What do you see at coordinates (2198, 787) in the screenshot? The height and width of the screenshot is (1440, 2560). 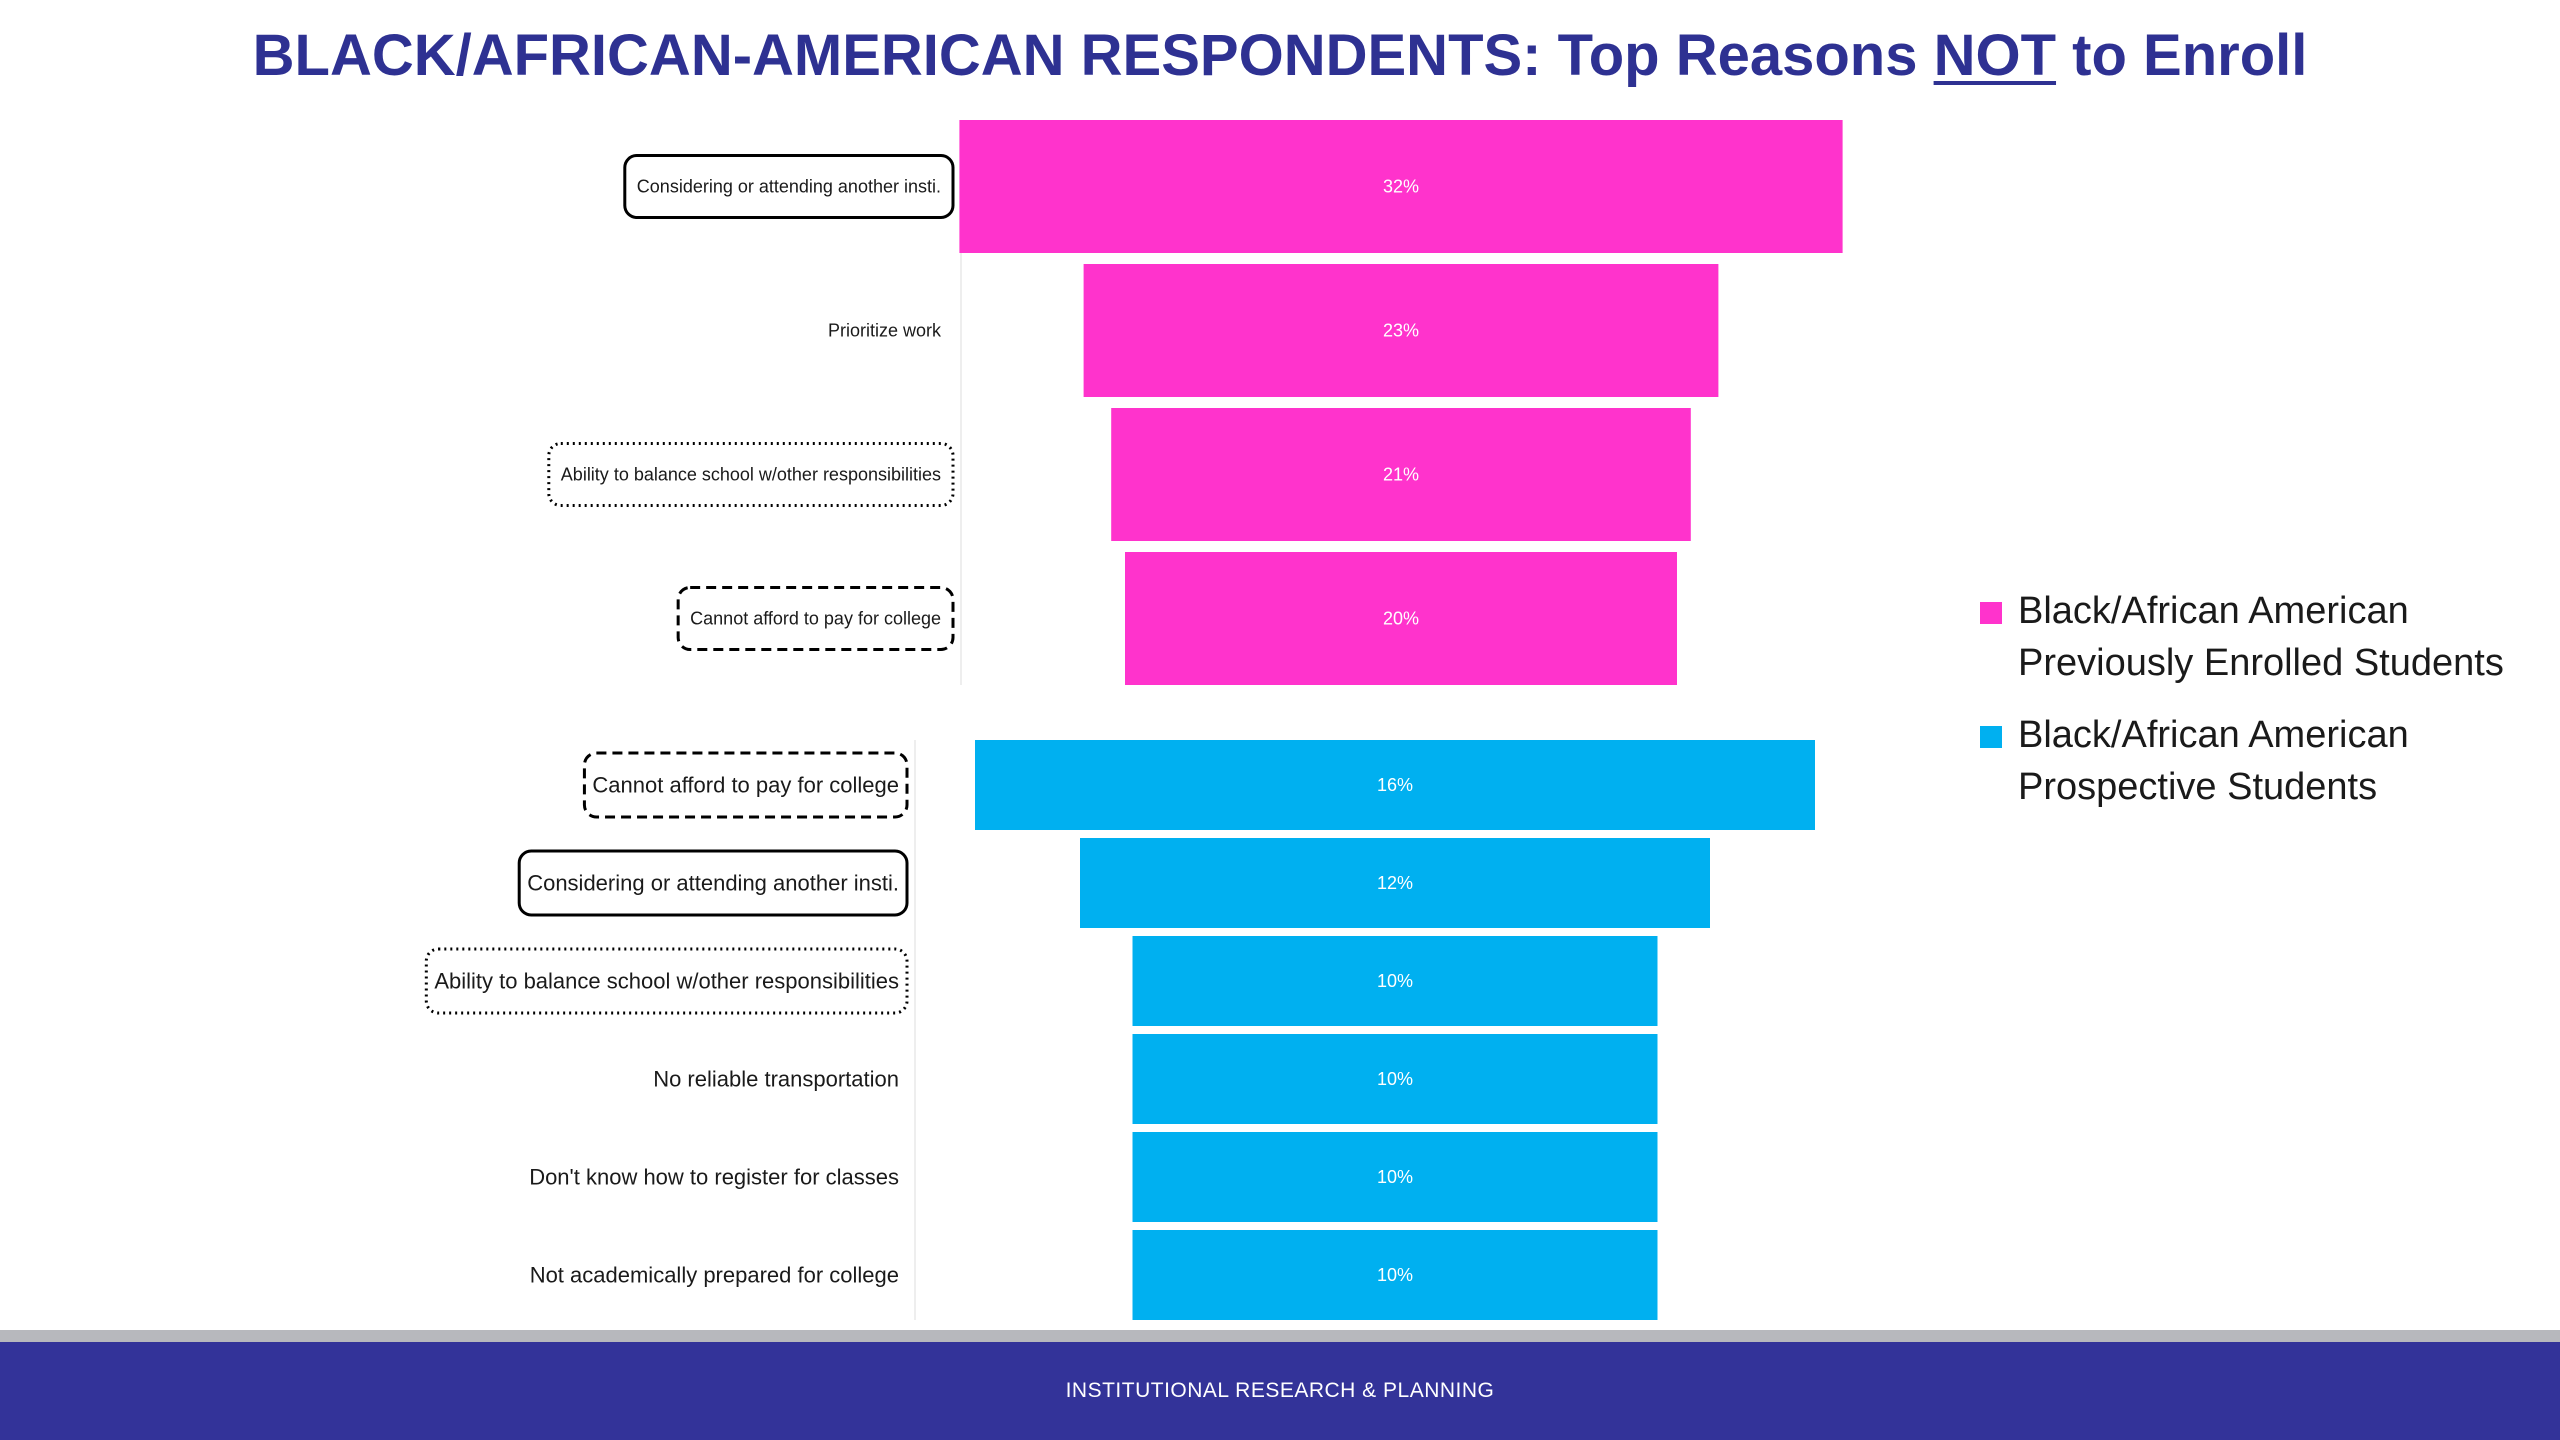 I see `legend-label-line2: Prospective Students` at bounding box center [2198, 787].